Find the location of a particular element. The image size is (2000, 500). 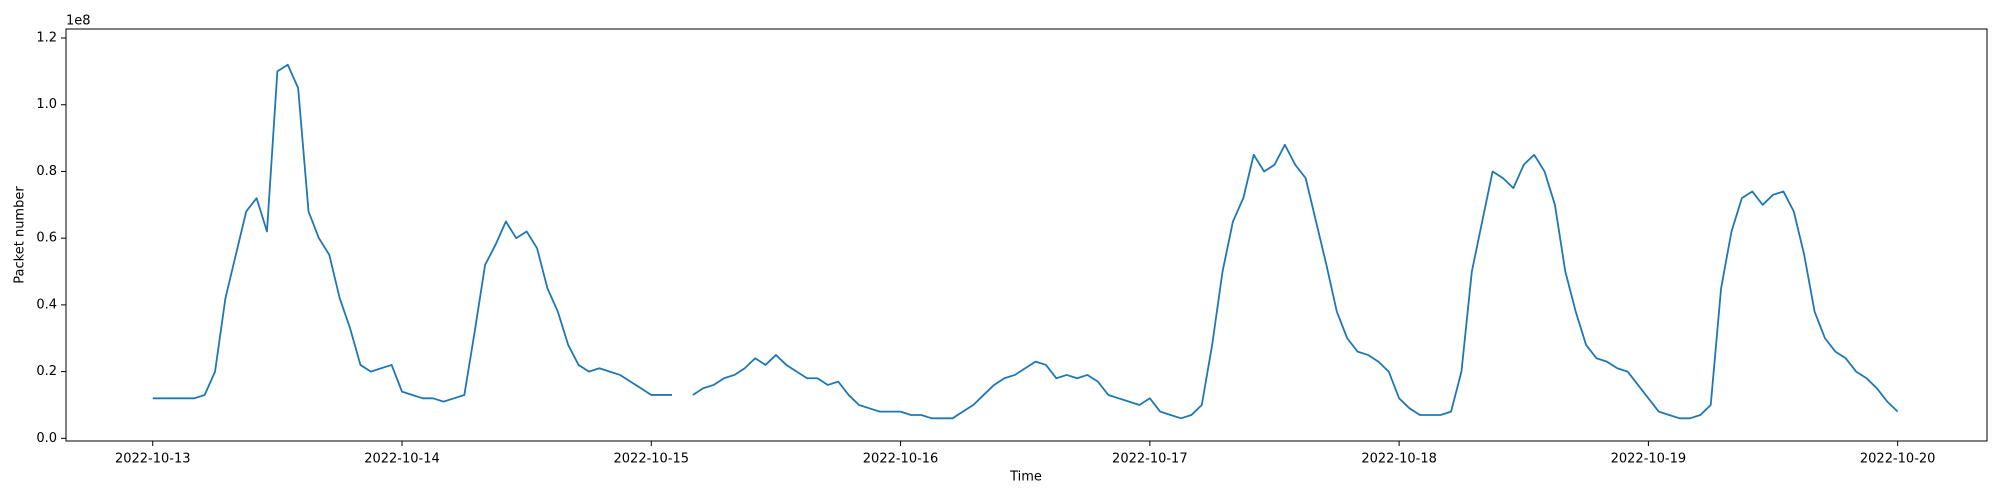

x-tick-label: 2022-10-14 is located at coordinates (402, 459).